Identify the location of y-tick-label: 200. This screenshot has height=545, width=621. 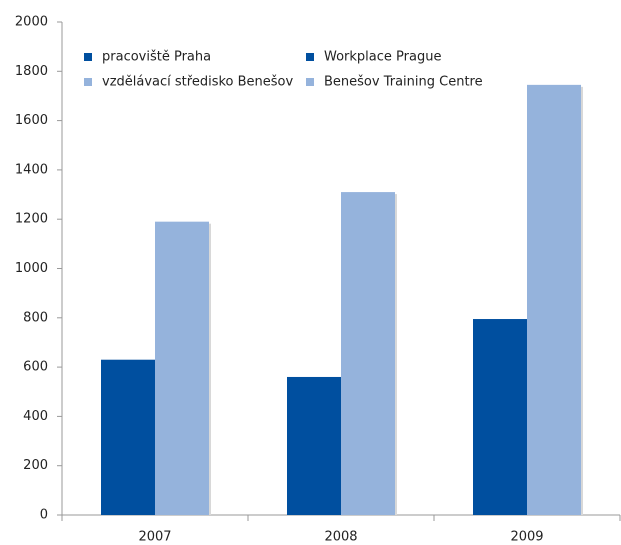
(35, 465).